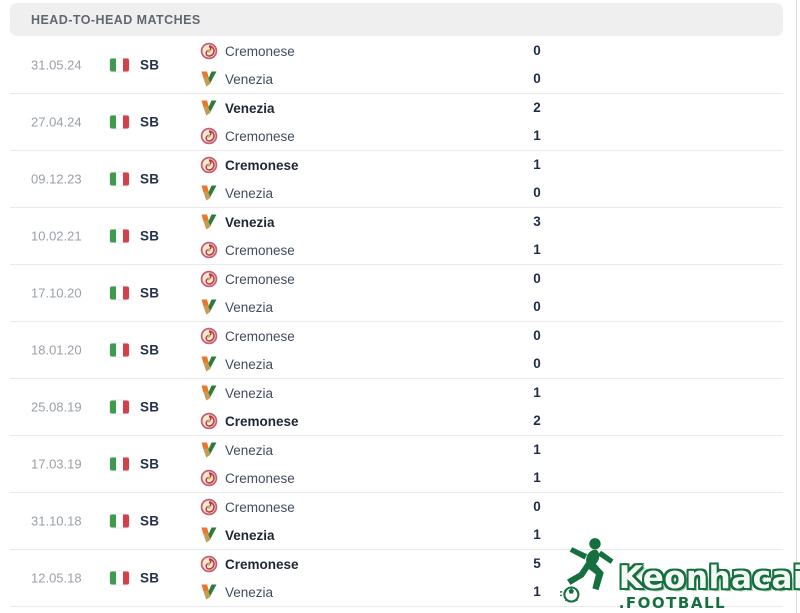 The image size is (800, 613). Describe the element at coordinates (480, 179) in the screenshot. I see `team-lines: Cremonese 1 Venezia 0` at that location.